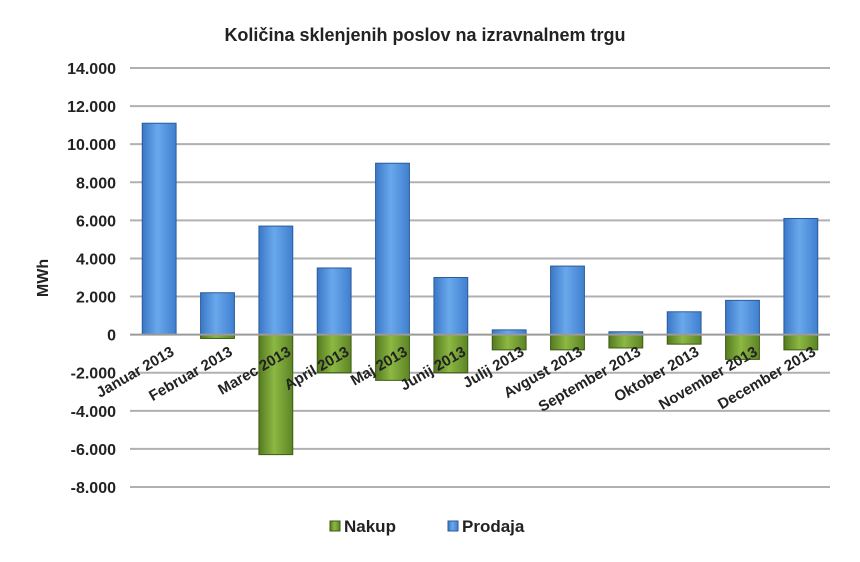 Image resolution: width=860 pixels, height=562 pixels. Describe the element at coordinates (590, 379) in the screenshot. I see `x-tick-label: September 2013` at that location.